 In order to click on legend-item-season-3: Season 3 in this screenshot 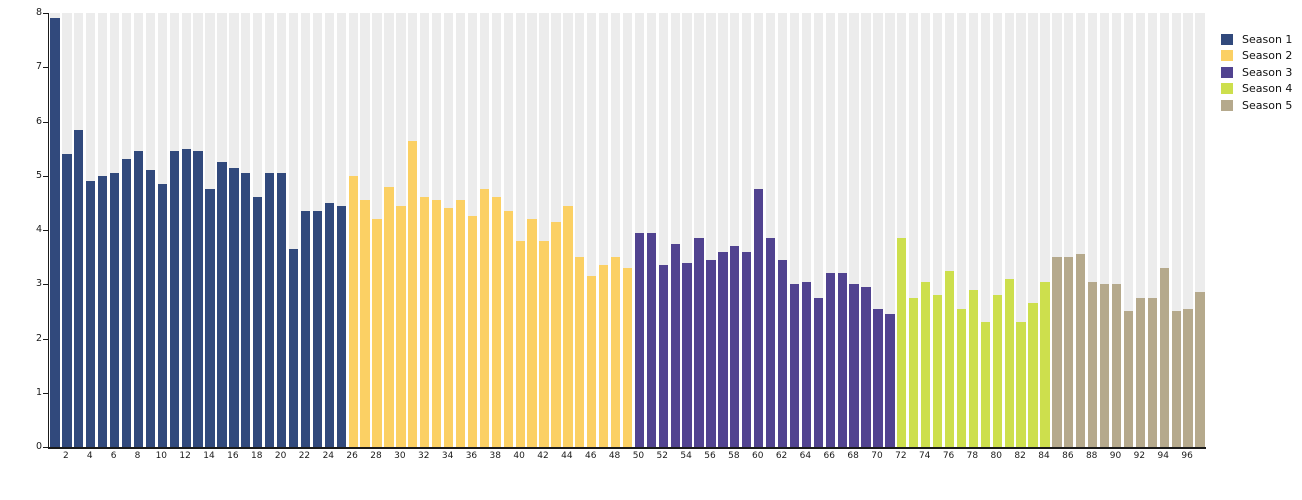, I will do `click(1256, 72)`.